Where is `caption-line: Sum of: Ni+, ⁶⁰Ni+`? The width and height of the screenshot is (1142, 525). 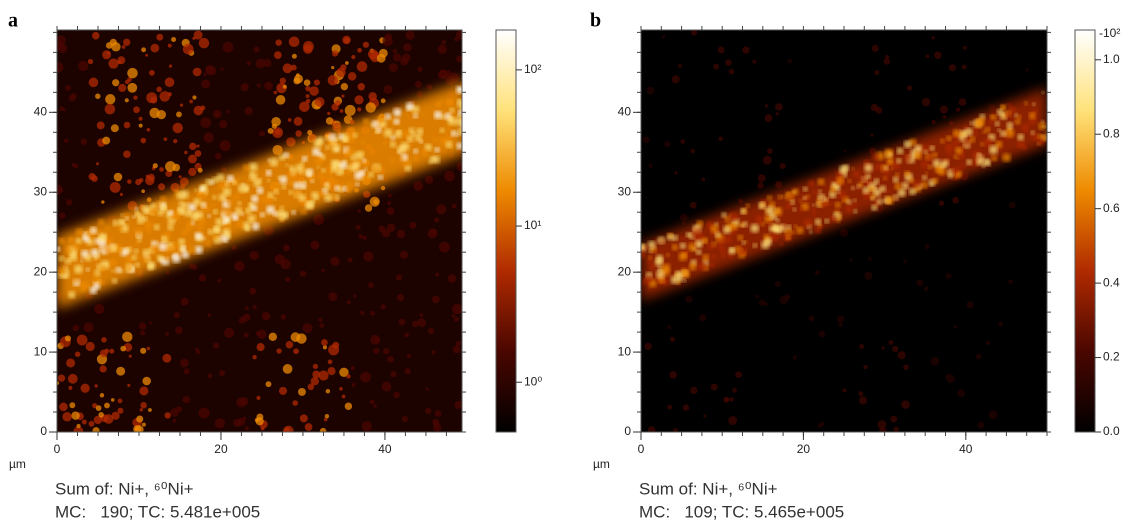 caption-line: Sum of: Ni+, ⁶⁰Ni+ is located at coordinates (124, 488).